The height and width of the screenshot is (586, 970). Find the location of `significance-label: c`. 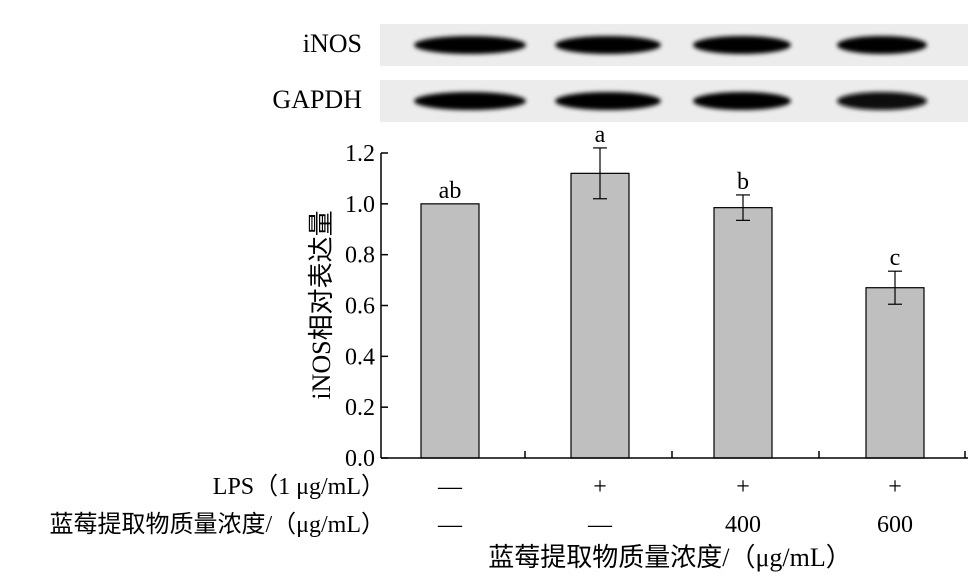

significance-label: c is located at coordinates (895, 258).